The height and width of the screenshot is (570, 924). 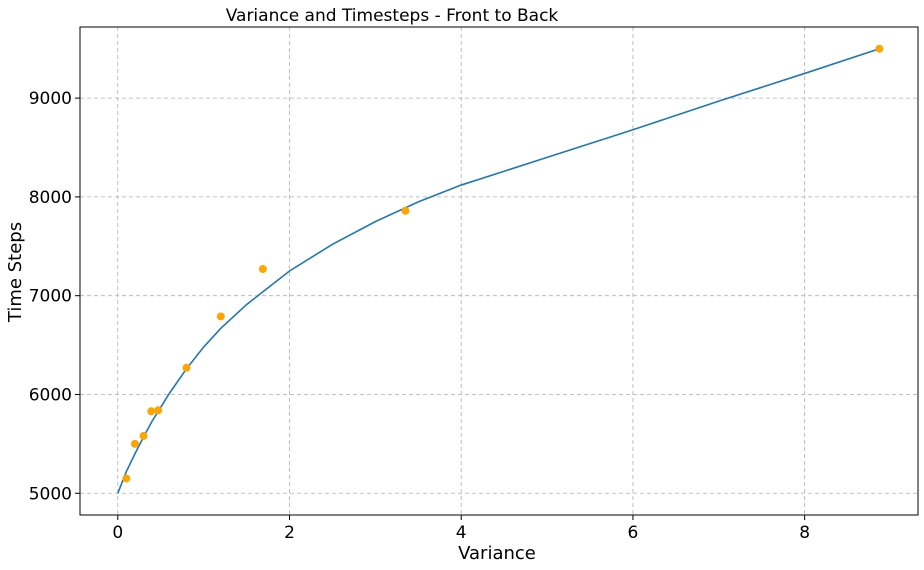 I want to click on y-tick-label: 6000, so click(x=50, y=395).